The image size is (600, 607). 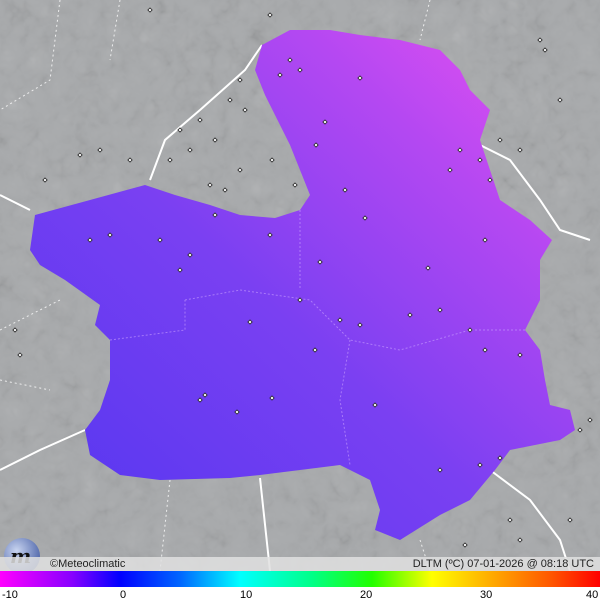 I want to click on colorbar-ticks: -10 0 10 20 30 40, so click(x=300, y=597).